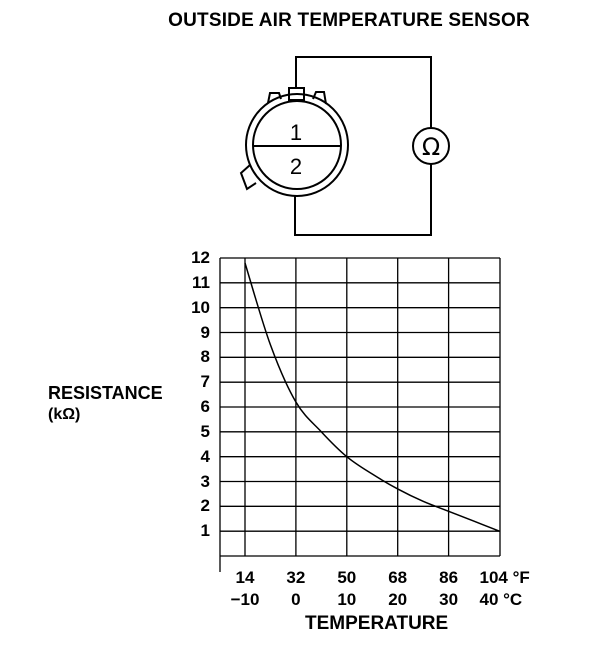 The image size is (608, 660). I want to click on x-tick-label-celsius: 10, so click(347, 599).